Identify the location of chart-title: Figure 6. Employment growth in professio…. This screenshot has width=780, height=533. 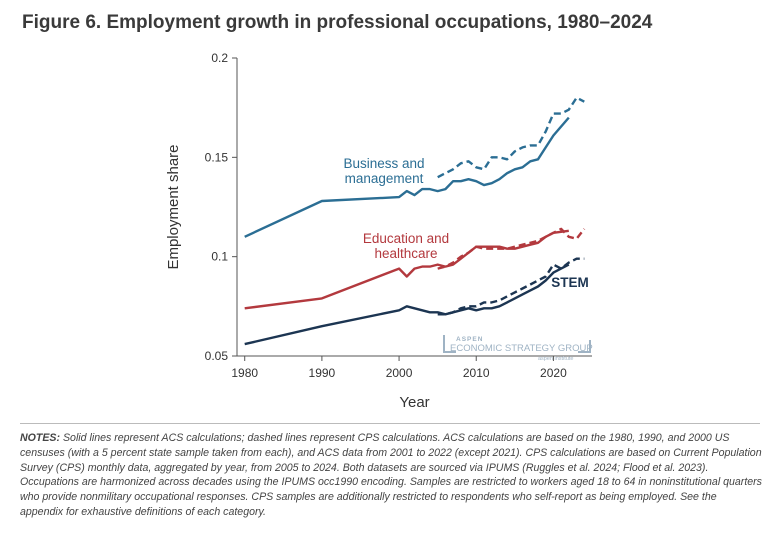
(337, 22).